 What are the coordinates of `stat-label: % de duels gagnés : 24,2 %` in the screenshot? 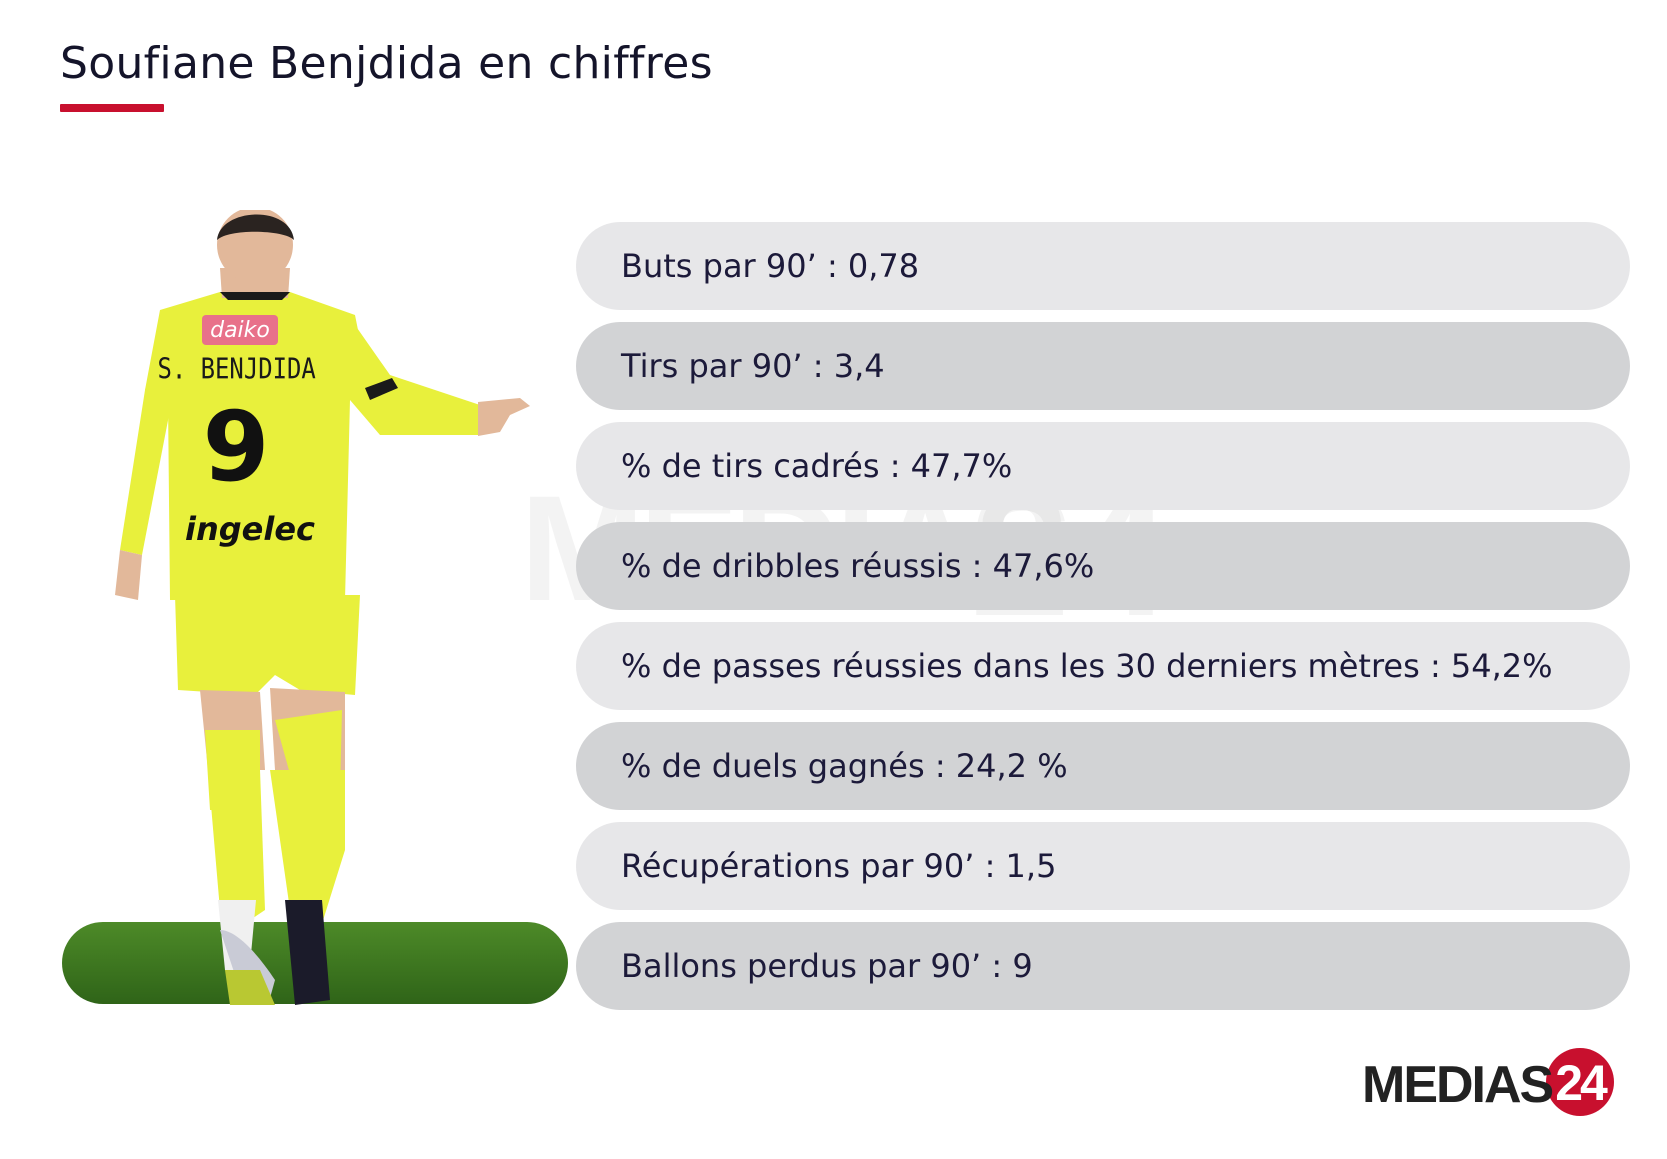 It's located at (844, 766).